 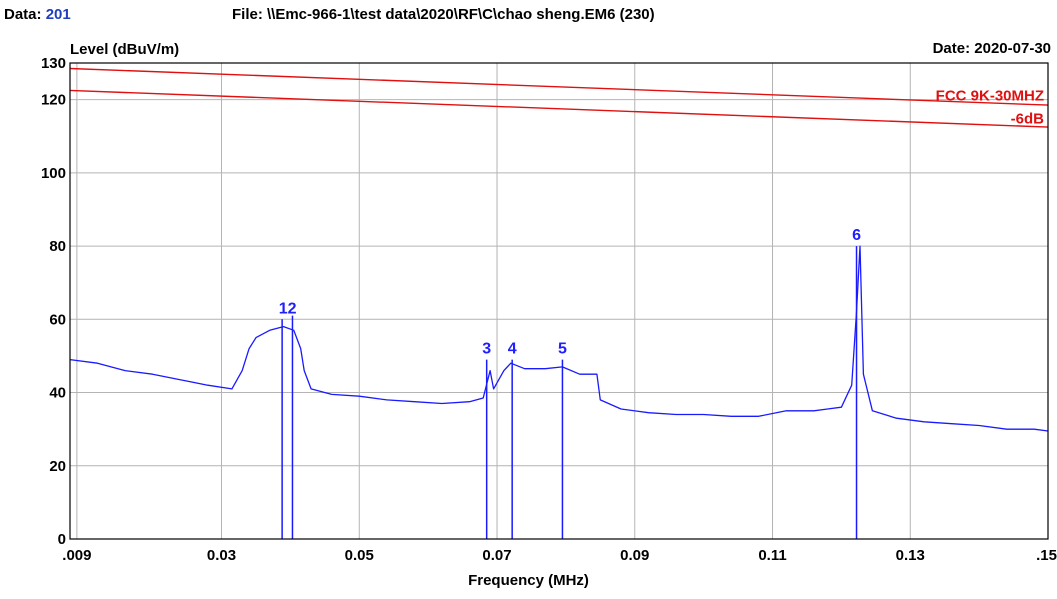 What do you see at coordinates (23, 14) in the screenshot?
I see `data-label: Data:` at bounding box center [23, 14].